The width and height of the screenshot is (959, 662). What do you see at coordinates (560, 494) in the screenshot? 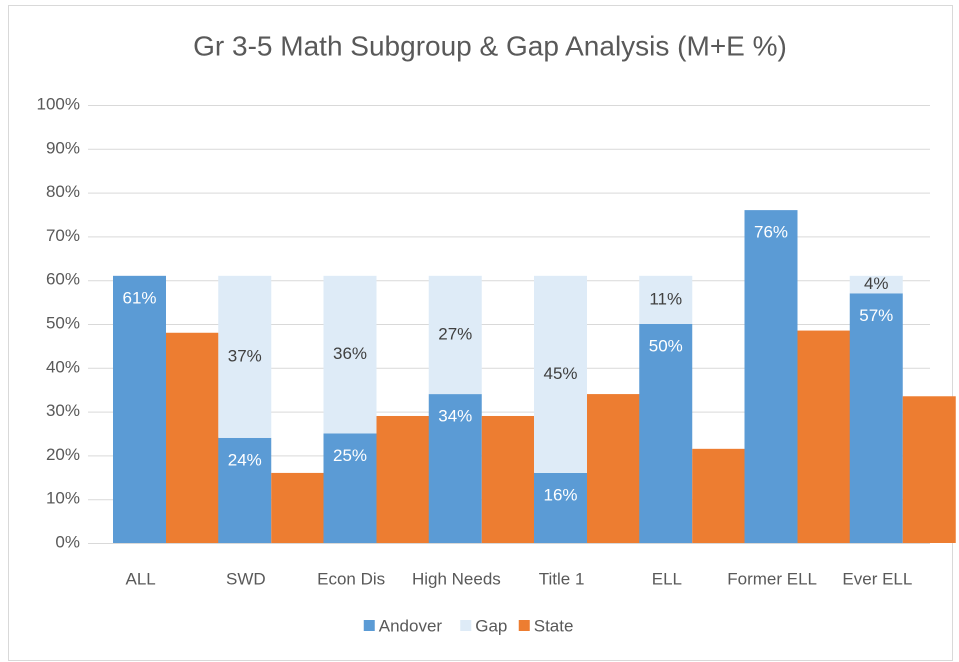
I see `data-label: 16%` at bounding box center [560, 494].